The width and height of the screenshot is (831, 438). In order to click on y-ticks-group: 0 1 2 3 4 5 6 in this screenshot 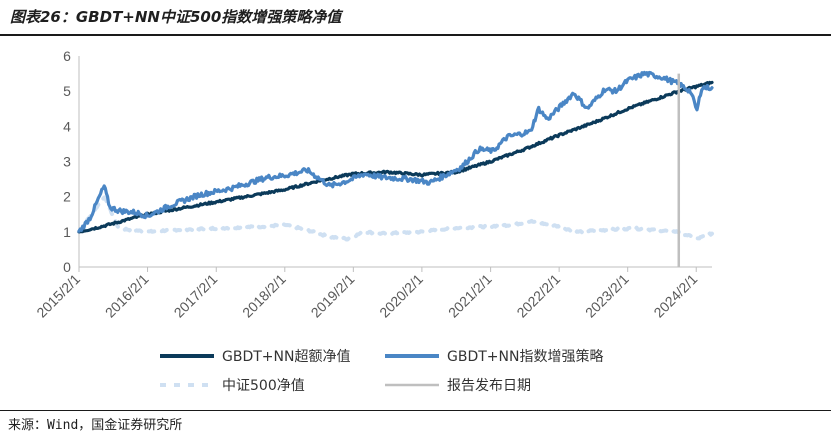, I will do `click(67, 161)`.